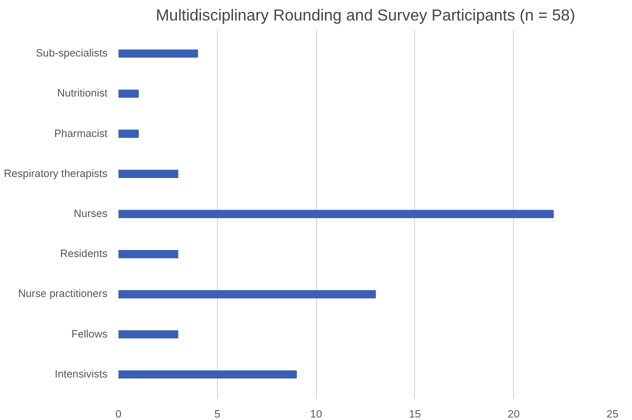 This screenshot has height=420, width=632. Describe the element at coordinates (81, 374) in the screenshot. I see `y-tick-label: Intensivists` at that location.